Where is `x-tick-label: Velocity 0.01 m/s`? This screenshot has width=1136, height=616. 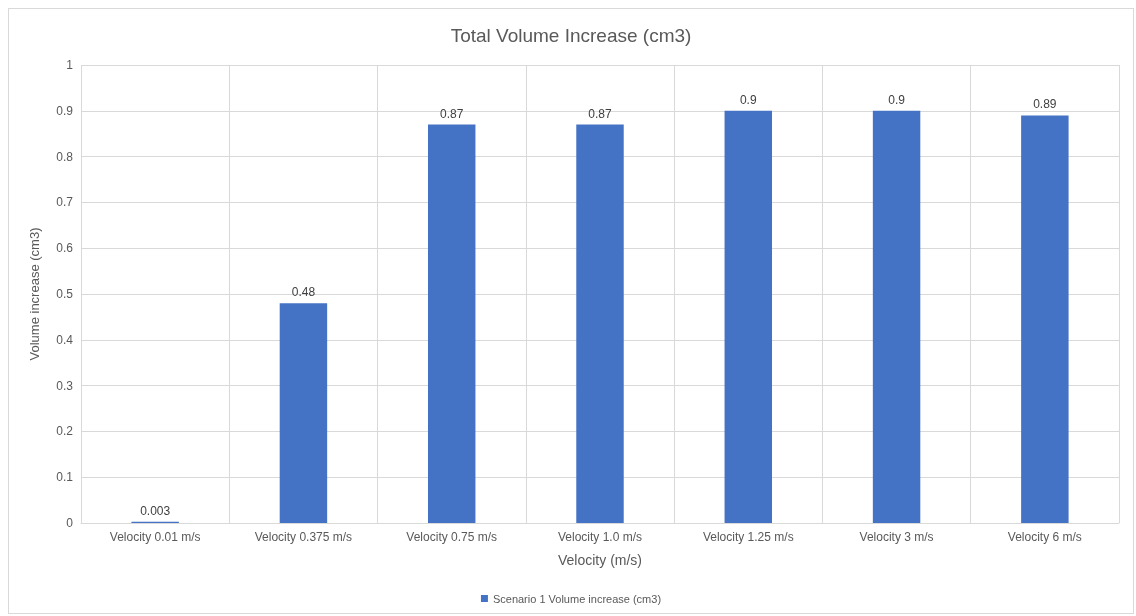 x-tick-label: Velocity 0.01 m/s is located at coordinates (155, 537).